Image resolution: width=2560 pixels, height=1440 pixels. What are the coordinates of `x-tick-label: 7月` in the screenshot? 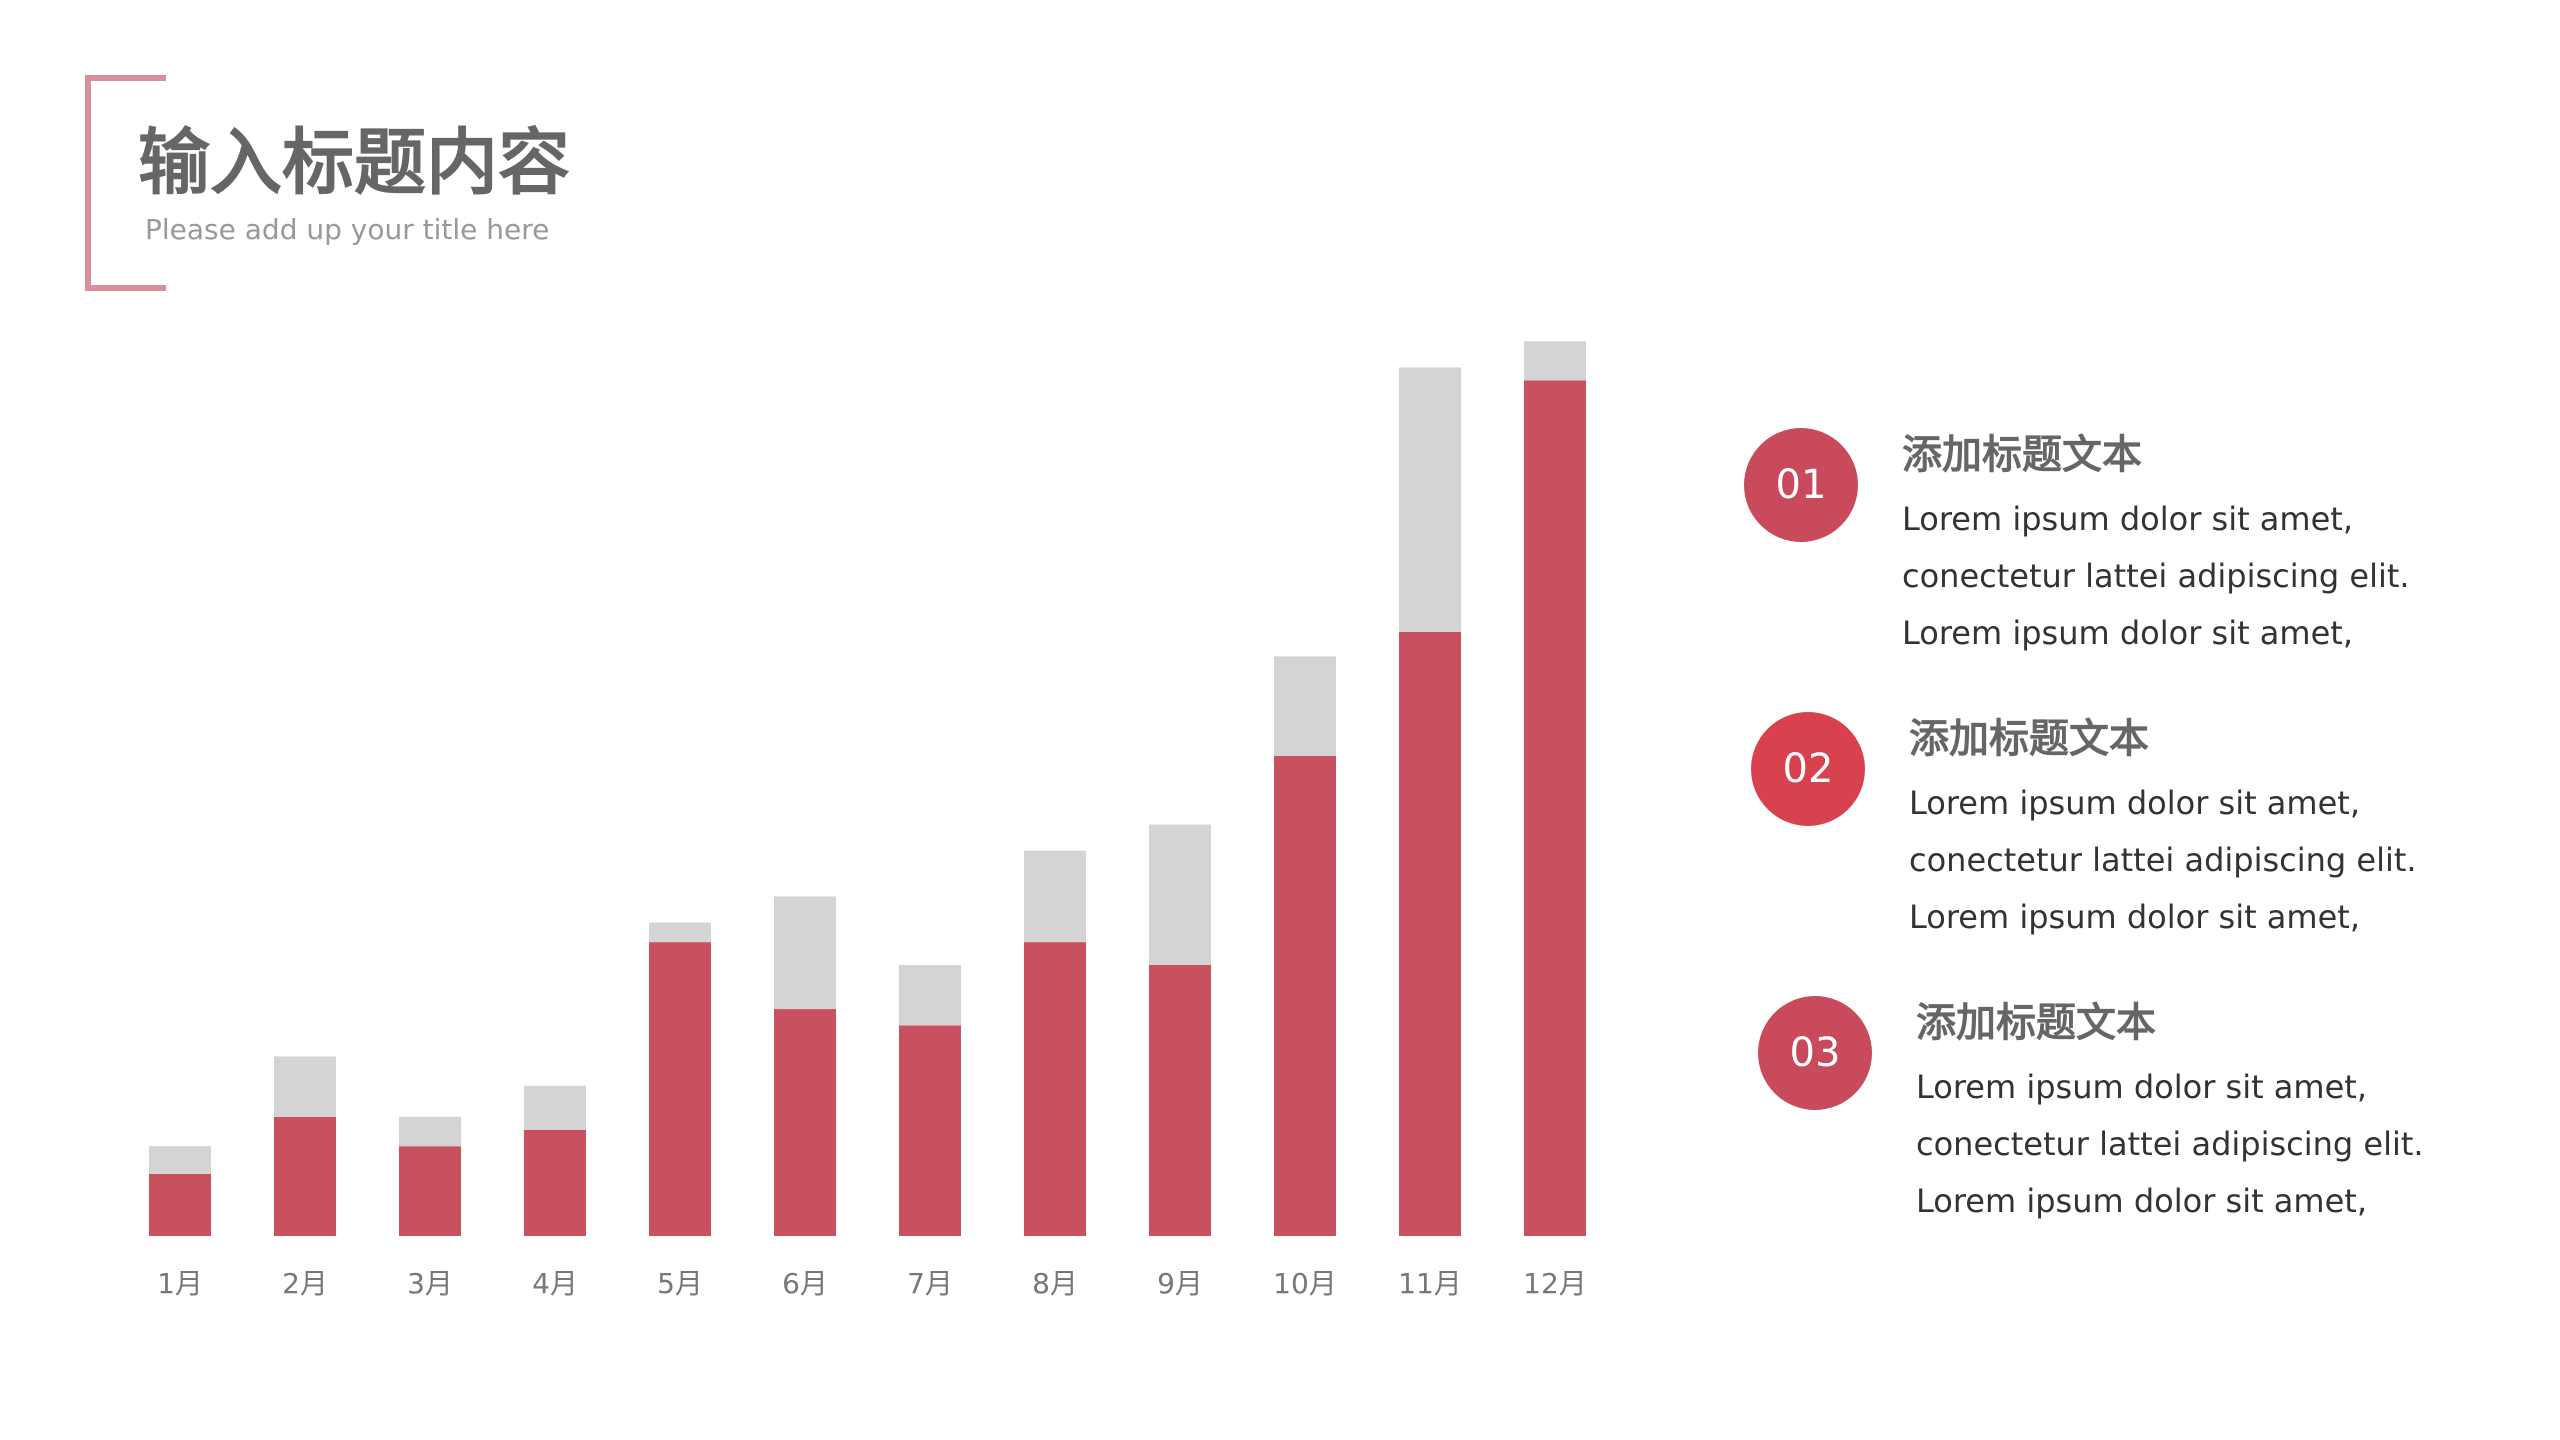 It's located at (930, 1283).